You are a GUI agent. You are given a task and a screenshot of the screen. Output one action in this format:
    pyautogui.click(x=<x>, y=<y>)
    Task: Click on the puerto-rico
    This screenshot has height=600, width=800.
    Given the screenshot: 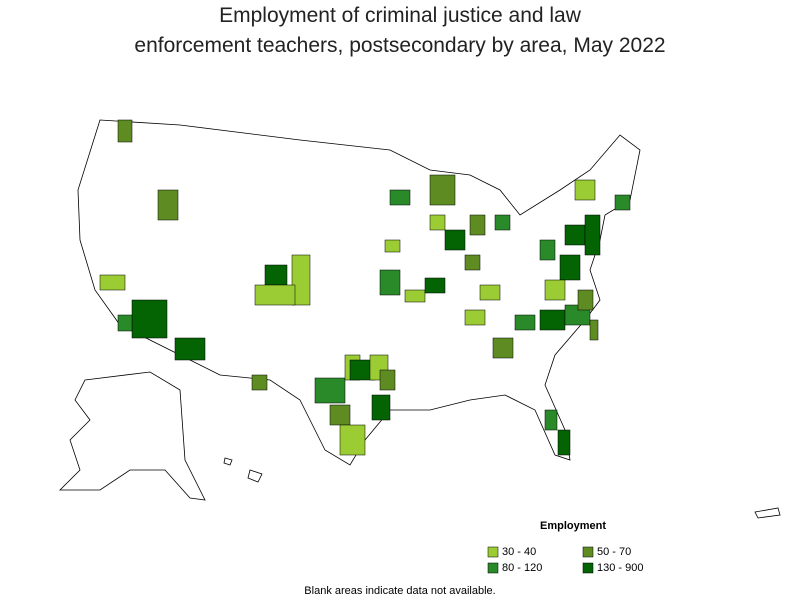 What is the action you would take?
    pyautogui.click(x=767, y=513)
    